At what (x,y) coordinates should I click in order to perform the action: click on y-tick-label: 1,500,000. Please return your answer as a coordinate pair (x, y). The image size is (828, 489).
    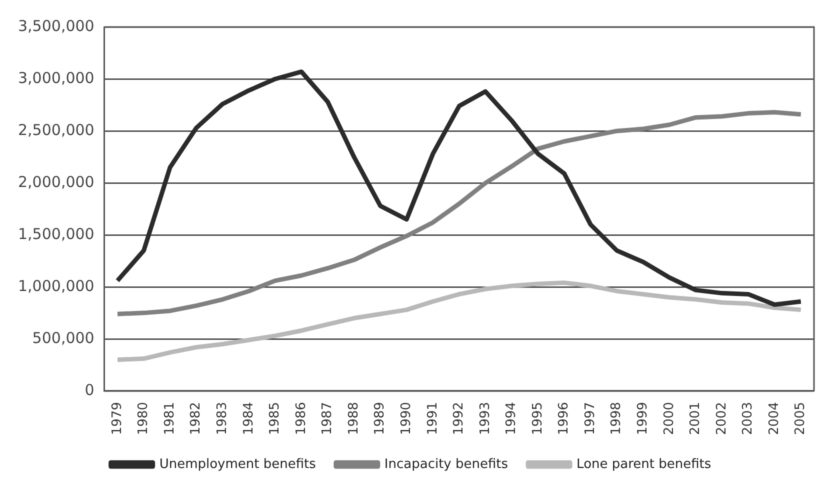
    Looking at the image, I should click on (56, 233).